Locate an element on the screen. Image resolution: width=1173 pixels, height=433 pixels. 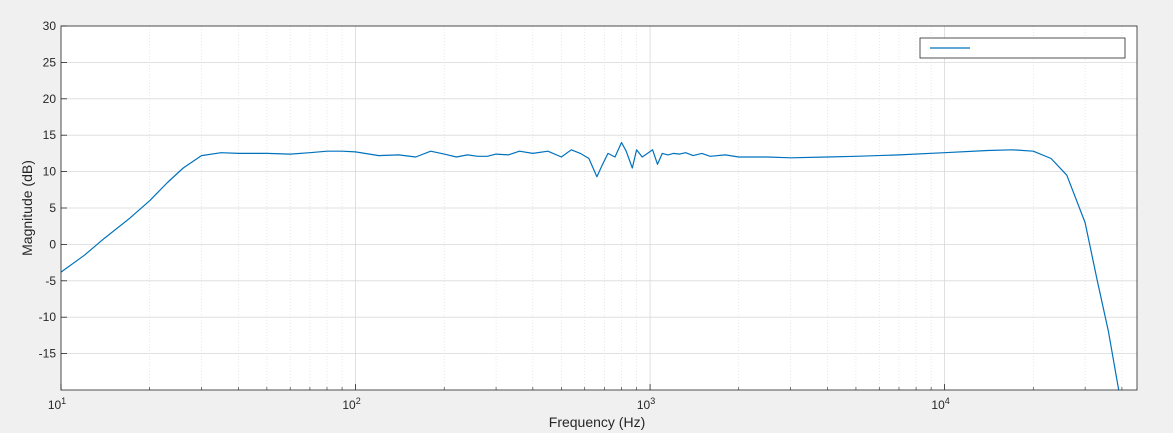
y-tick-label: -5 is located at coordinates (50, 281).